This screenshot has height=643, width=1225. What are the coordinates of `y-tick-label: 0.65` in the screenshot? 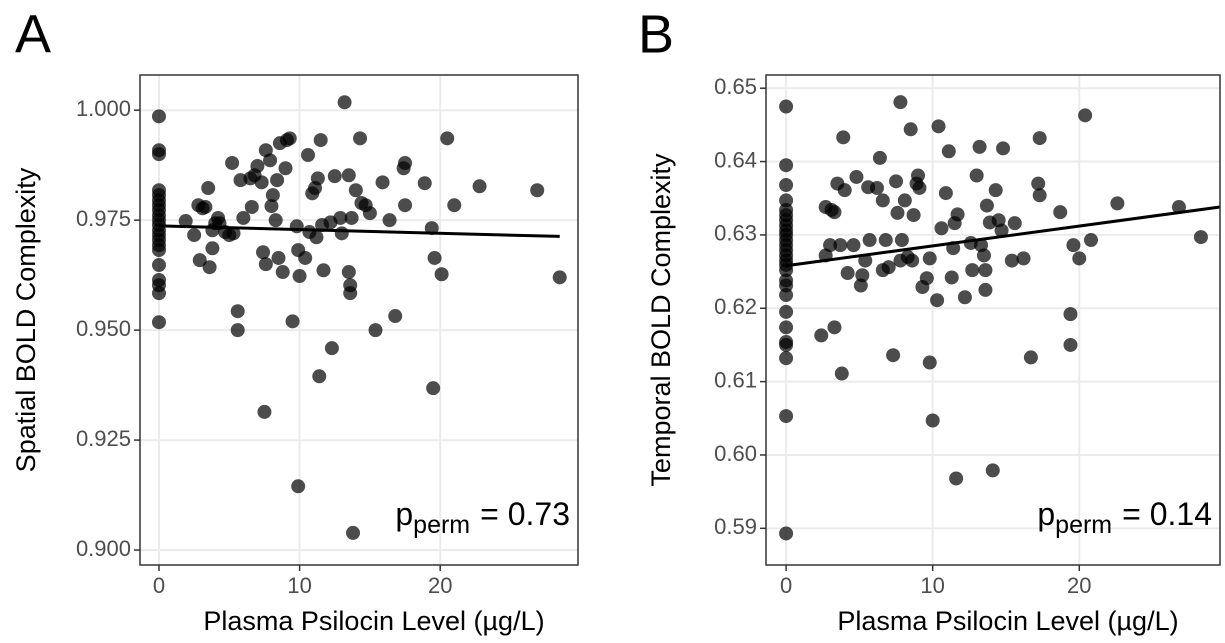 It's located at (735, 86).